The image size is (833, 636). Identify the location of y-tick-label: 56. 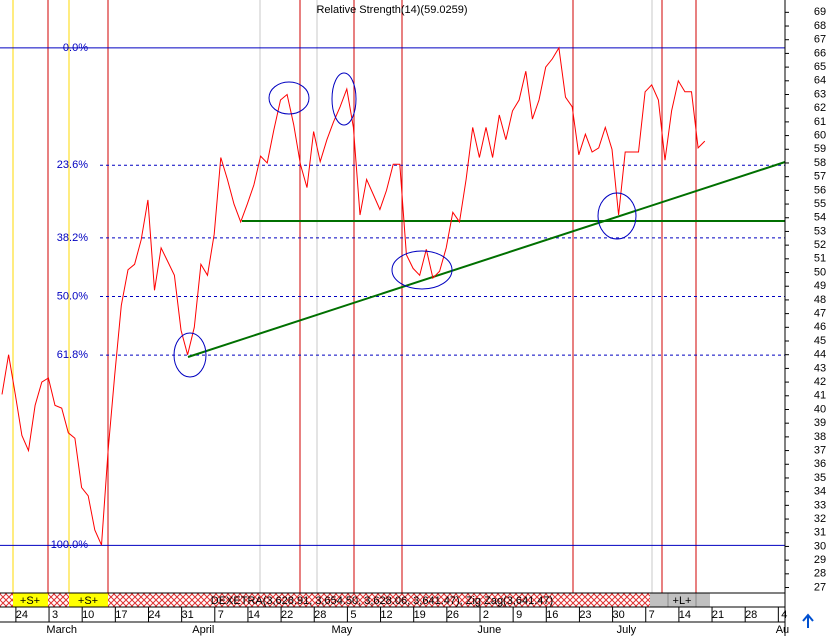
(820, 190).